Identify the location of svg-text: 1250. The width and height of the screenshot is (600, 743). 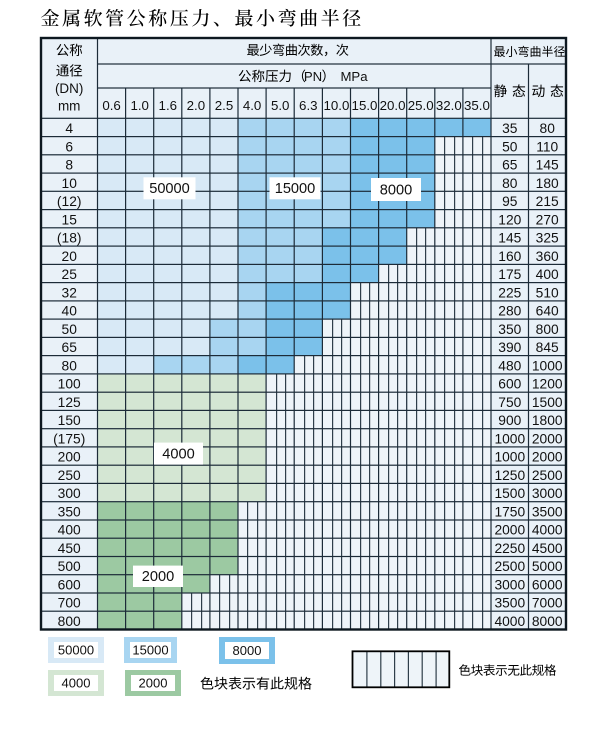
(509, 475).